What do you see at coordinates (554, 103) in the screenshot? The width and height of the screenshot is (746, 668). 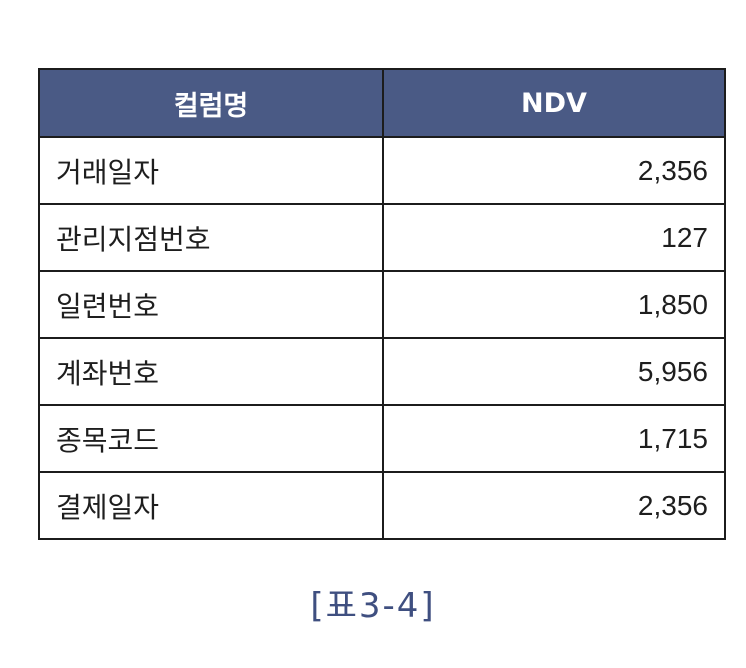 I see `column-header-ndv: NDV` at bounding box center [554, 103].